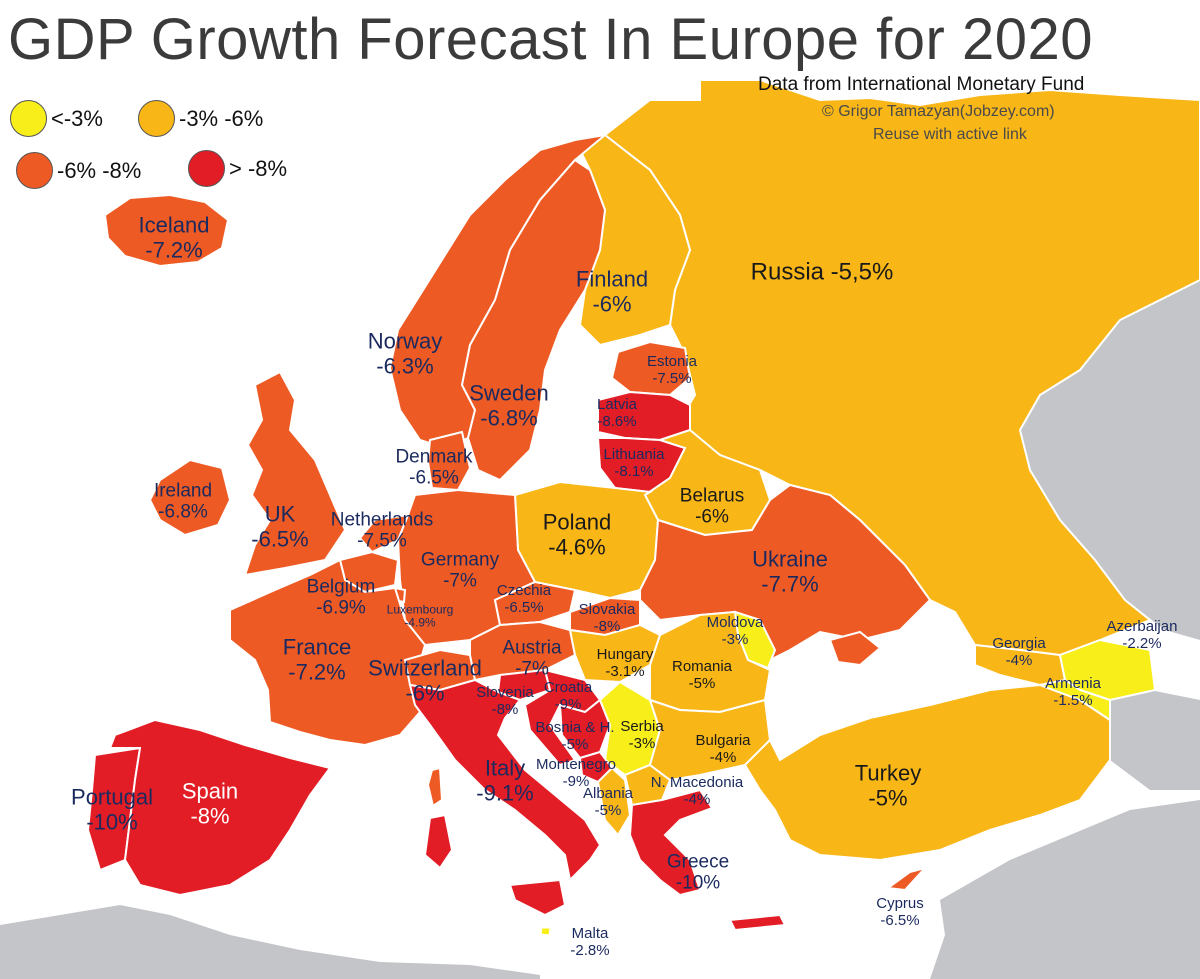  I want to click on country-label-slovakia: Slovakia -8%, so click(607, 618).